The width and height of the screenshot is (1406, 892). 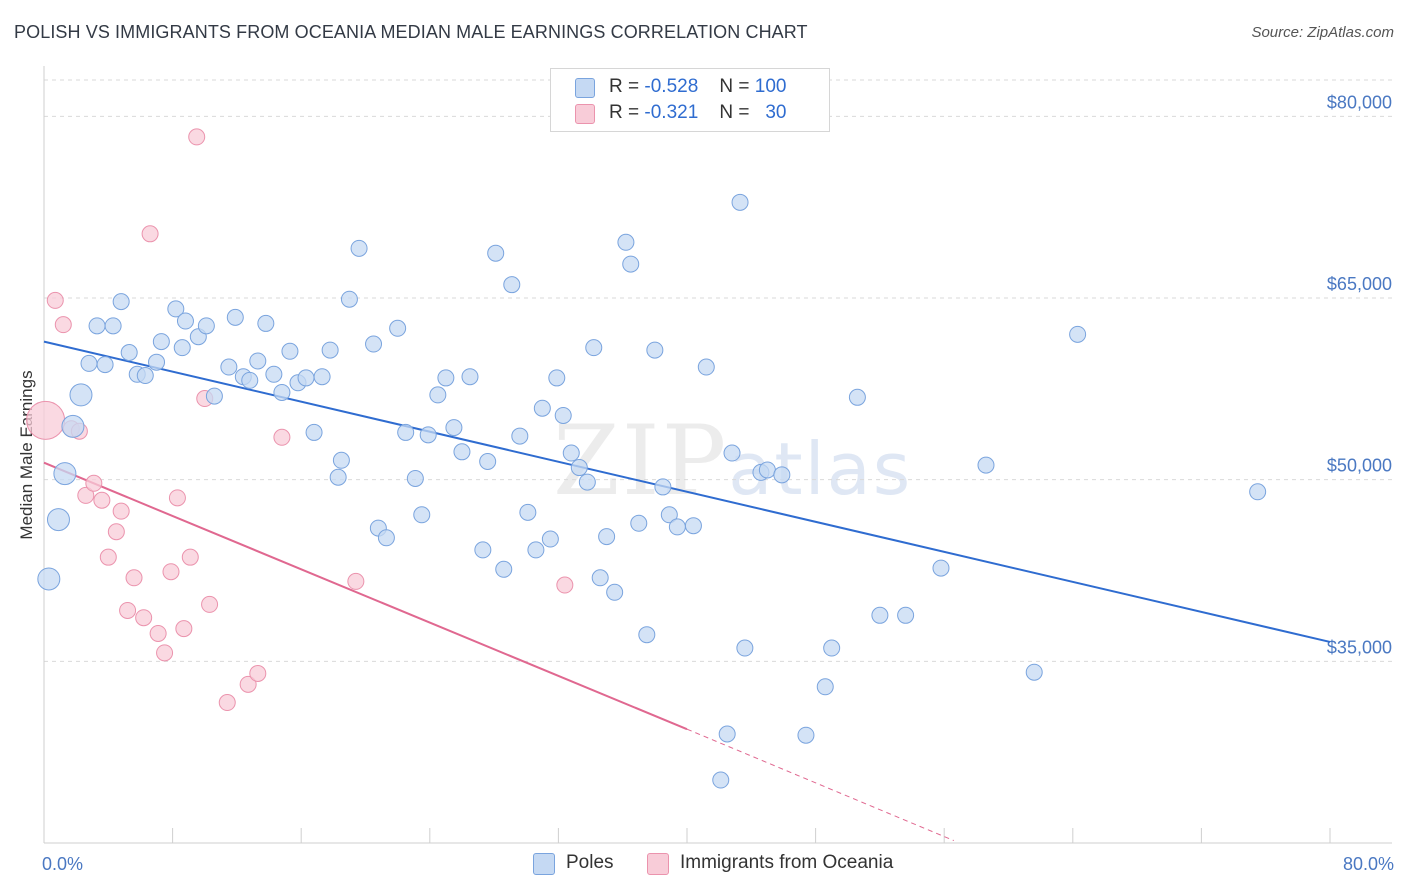 I want to click on oceania-trend-extension, so click(x=820, y=785).